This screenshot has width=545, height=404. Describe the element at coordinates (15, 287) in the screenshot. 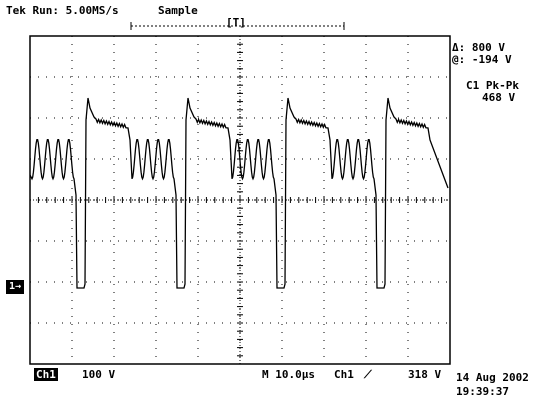

I see `channel-ground-marker: 1→` at that location.